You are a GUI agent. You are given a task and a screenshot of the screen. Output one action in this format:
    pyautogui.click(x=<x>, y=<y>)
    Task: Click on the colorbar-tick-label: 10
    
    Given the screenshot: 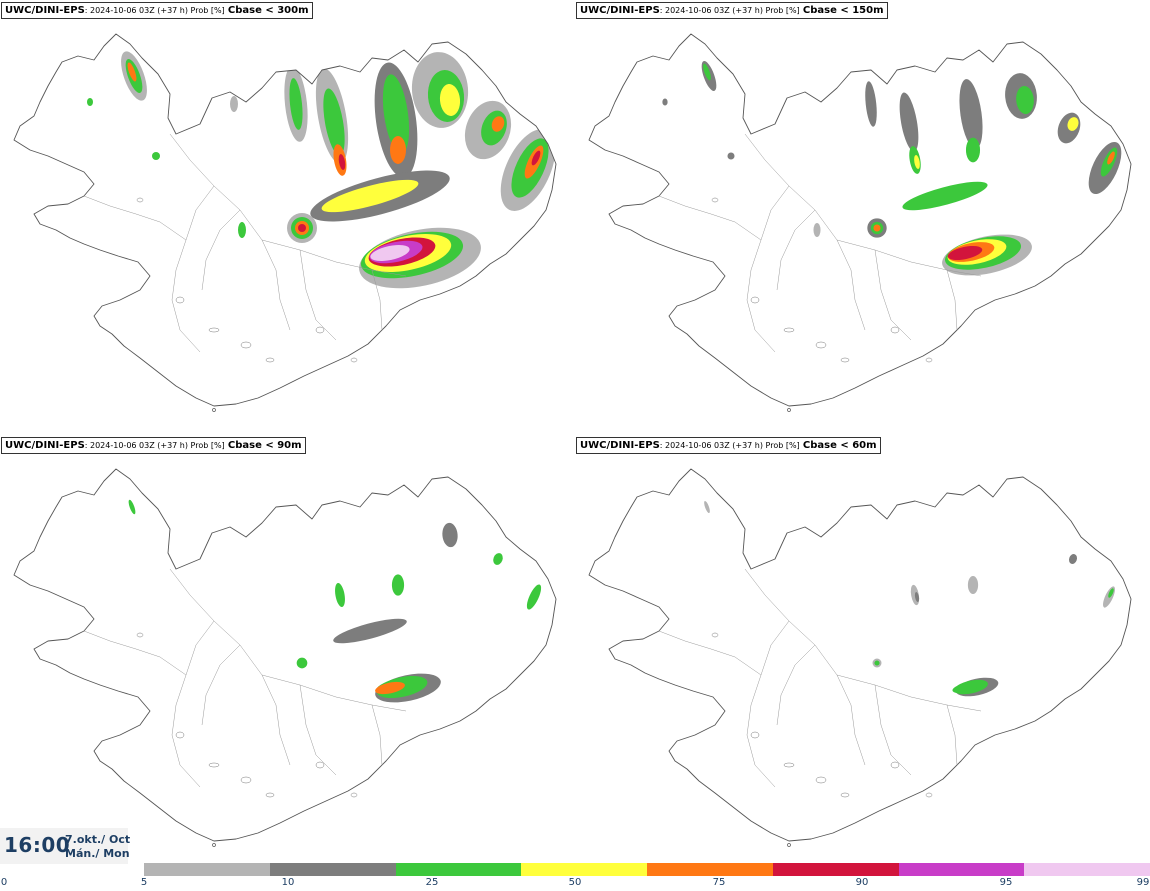 What is the action you would take?
    pyautogui.click(x=288, y=882)
    